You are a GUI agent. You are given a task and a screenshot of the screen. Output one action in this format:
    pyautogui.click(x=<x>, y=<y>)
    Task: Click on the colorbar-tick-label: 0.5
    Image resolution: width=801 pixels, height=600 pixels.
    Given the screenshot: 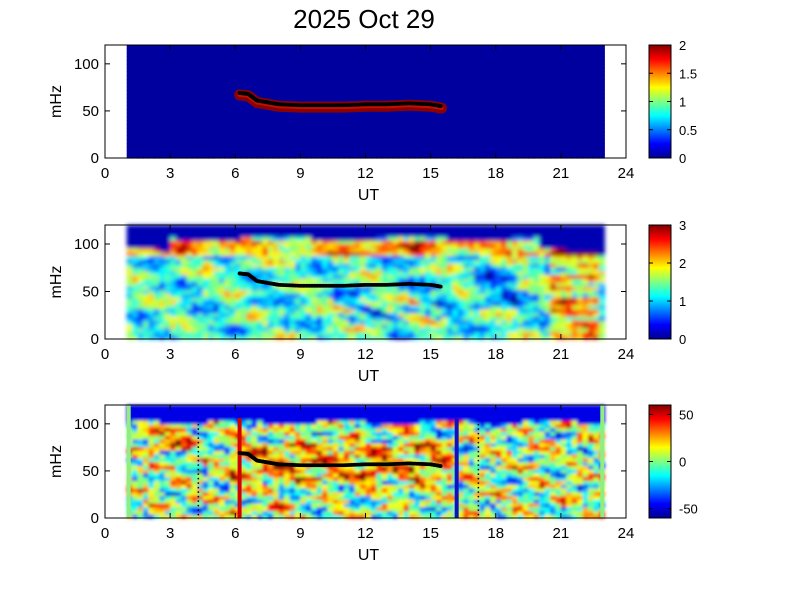 What is the action you would take?
    pyautogui.click(x=688, y=130)
    